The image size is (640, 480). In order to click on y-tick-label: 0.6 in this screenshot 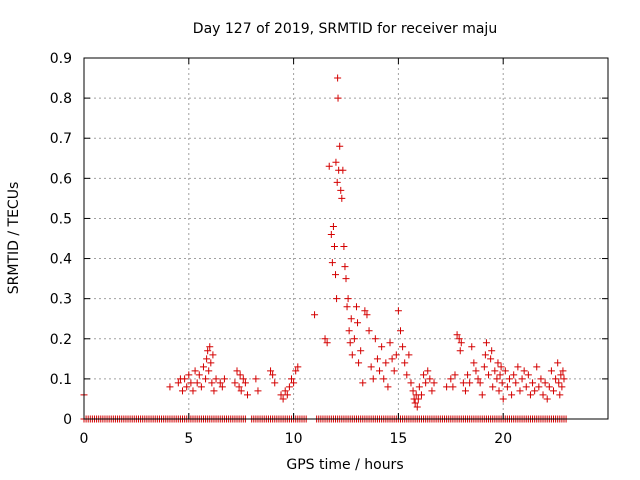, I will do `click(61, 179)`.